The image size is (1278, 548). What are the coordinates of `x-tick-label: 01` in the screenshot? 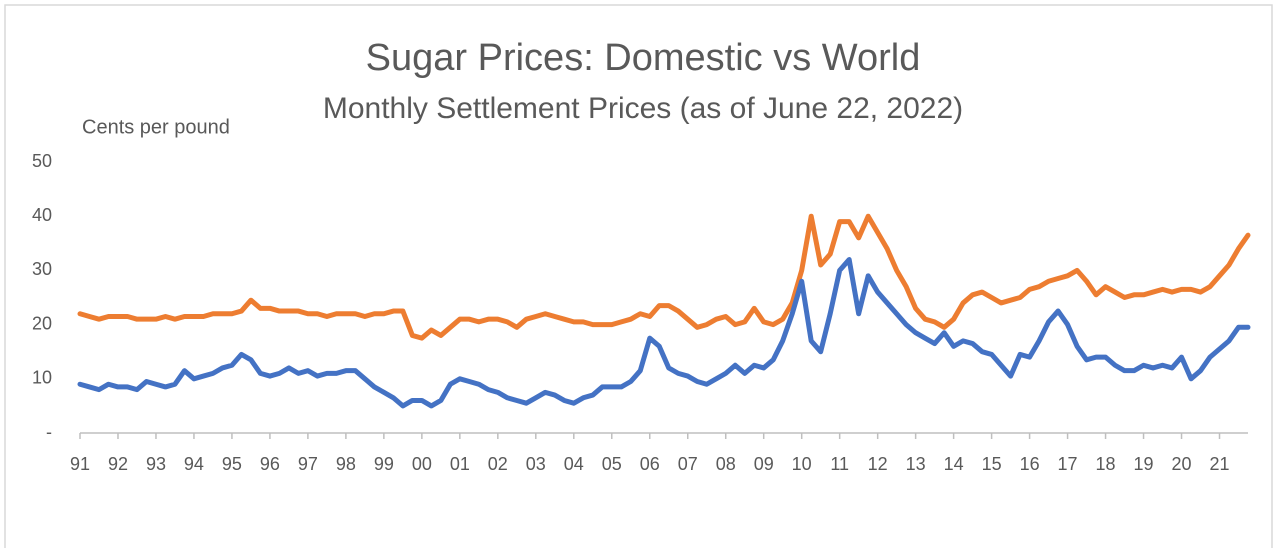 It's located at (460, 464).